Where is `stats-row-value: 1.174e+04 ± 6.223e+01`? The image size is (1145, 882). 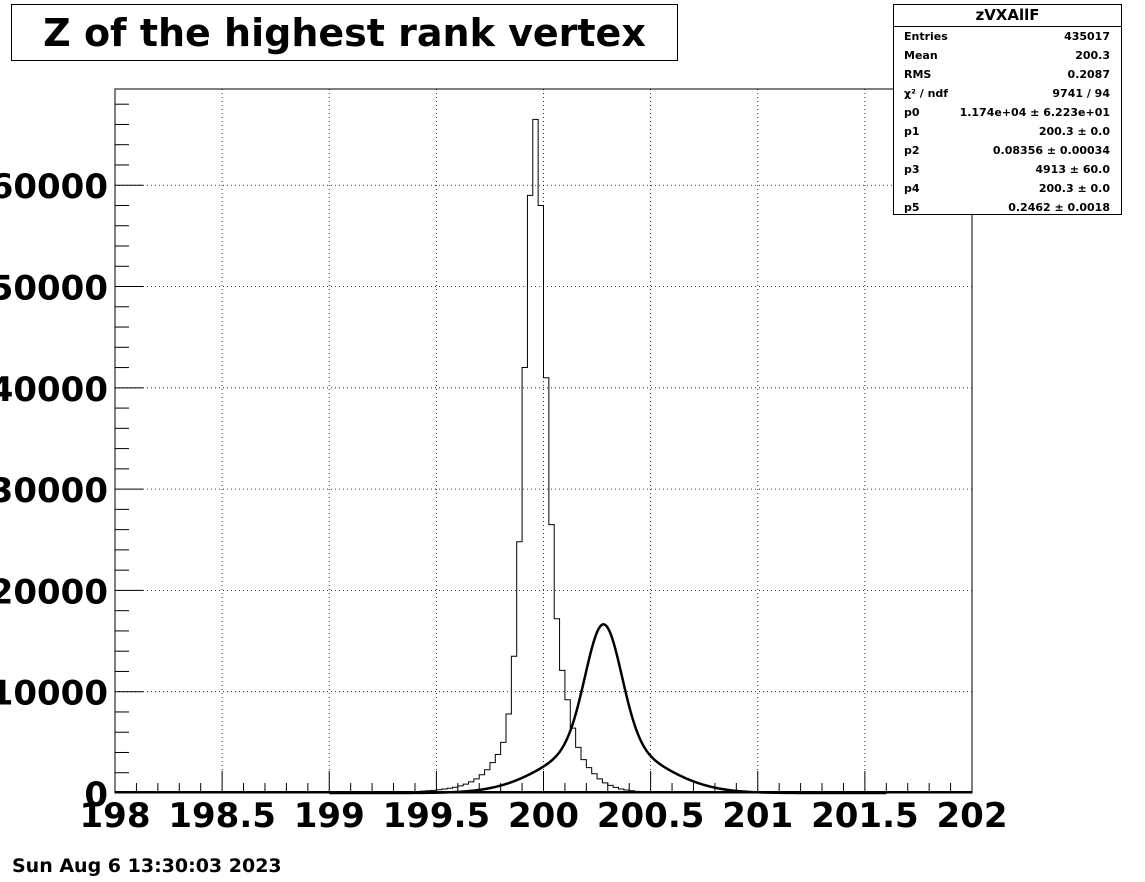
stats-row-value: 1.174e+04 ± 6.223e+01 is located at coordinates (1034, 112).